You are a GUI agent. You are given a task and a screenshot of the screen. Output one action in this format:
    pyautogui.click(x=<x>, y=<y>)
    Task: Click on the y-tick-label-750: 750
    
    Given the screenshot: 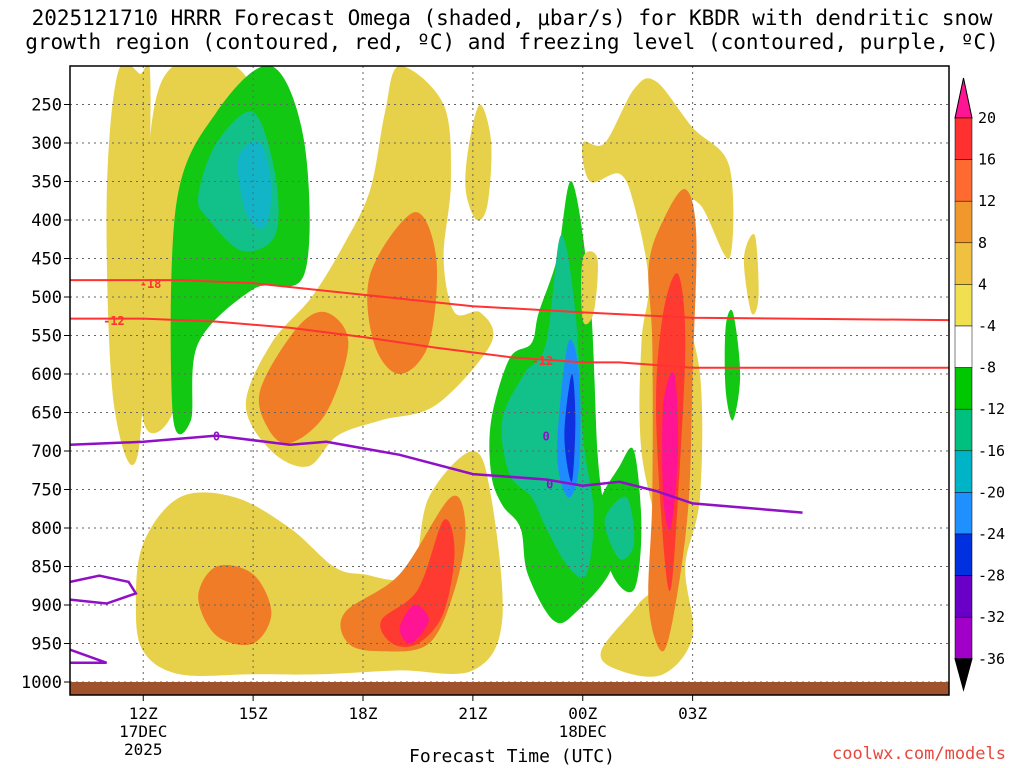 What is the action you would take?
    pyautogui.click(x=46, y=491)
    